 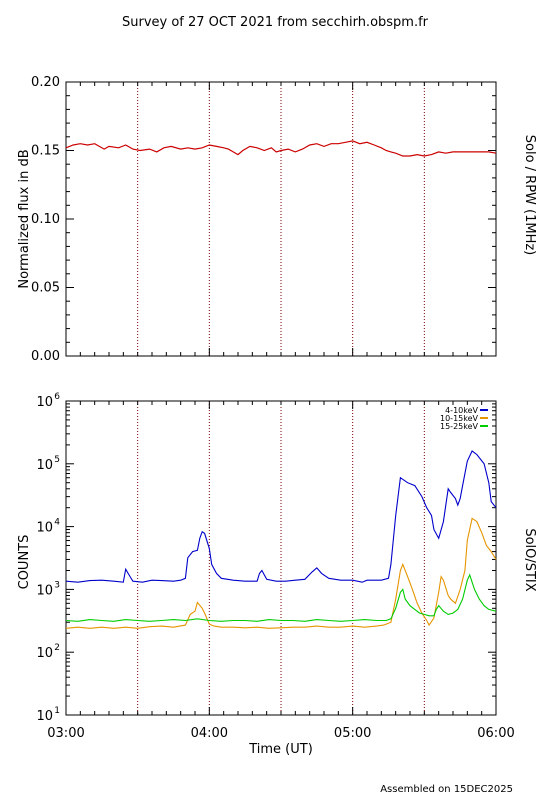 I want to click on top-series-group, so click(x=281, y=148).